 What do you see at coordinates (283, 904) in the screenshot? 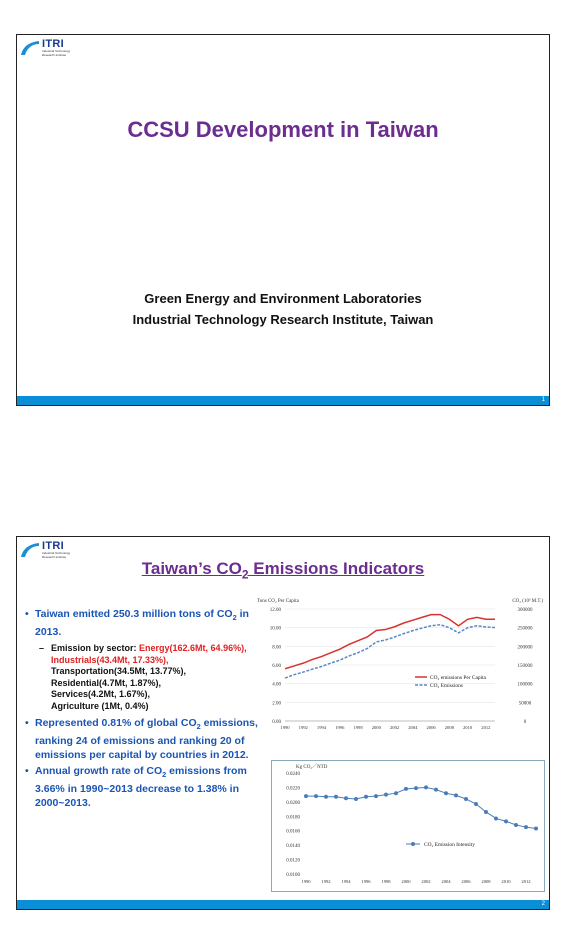
I see `footer-bar: 2` at bounding box center [283, 904].